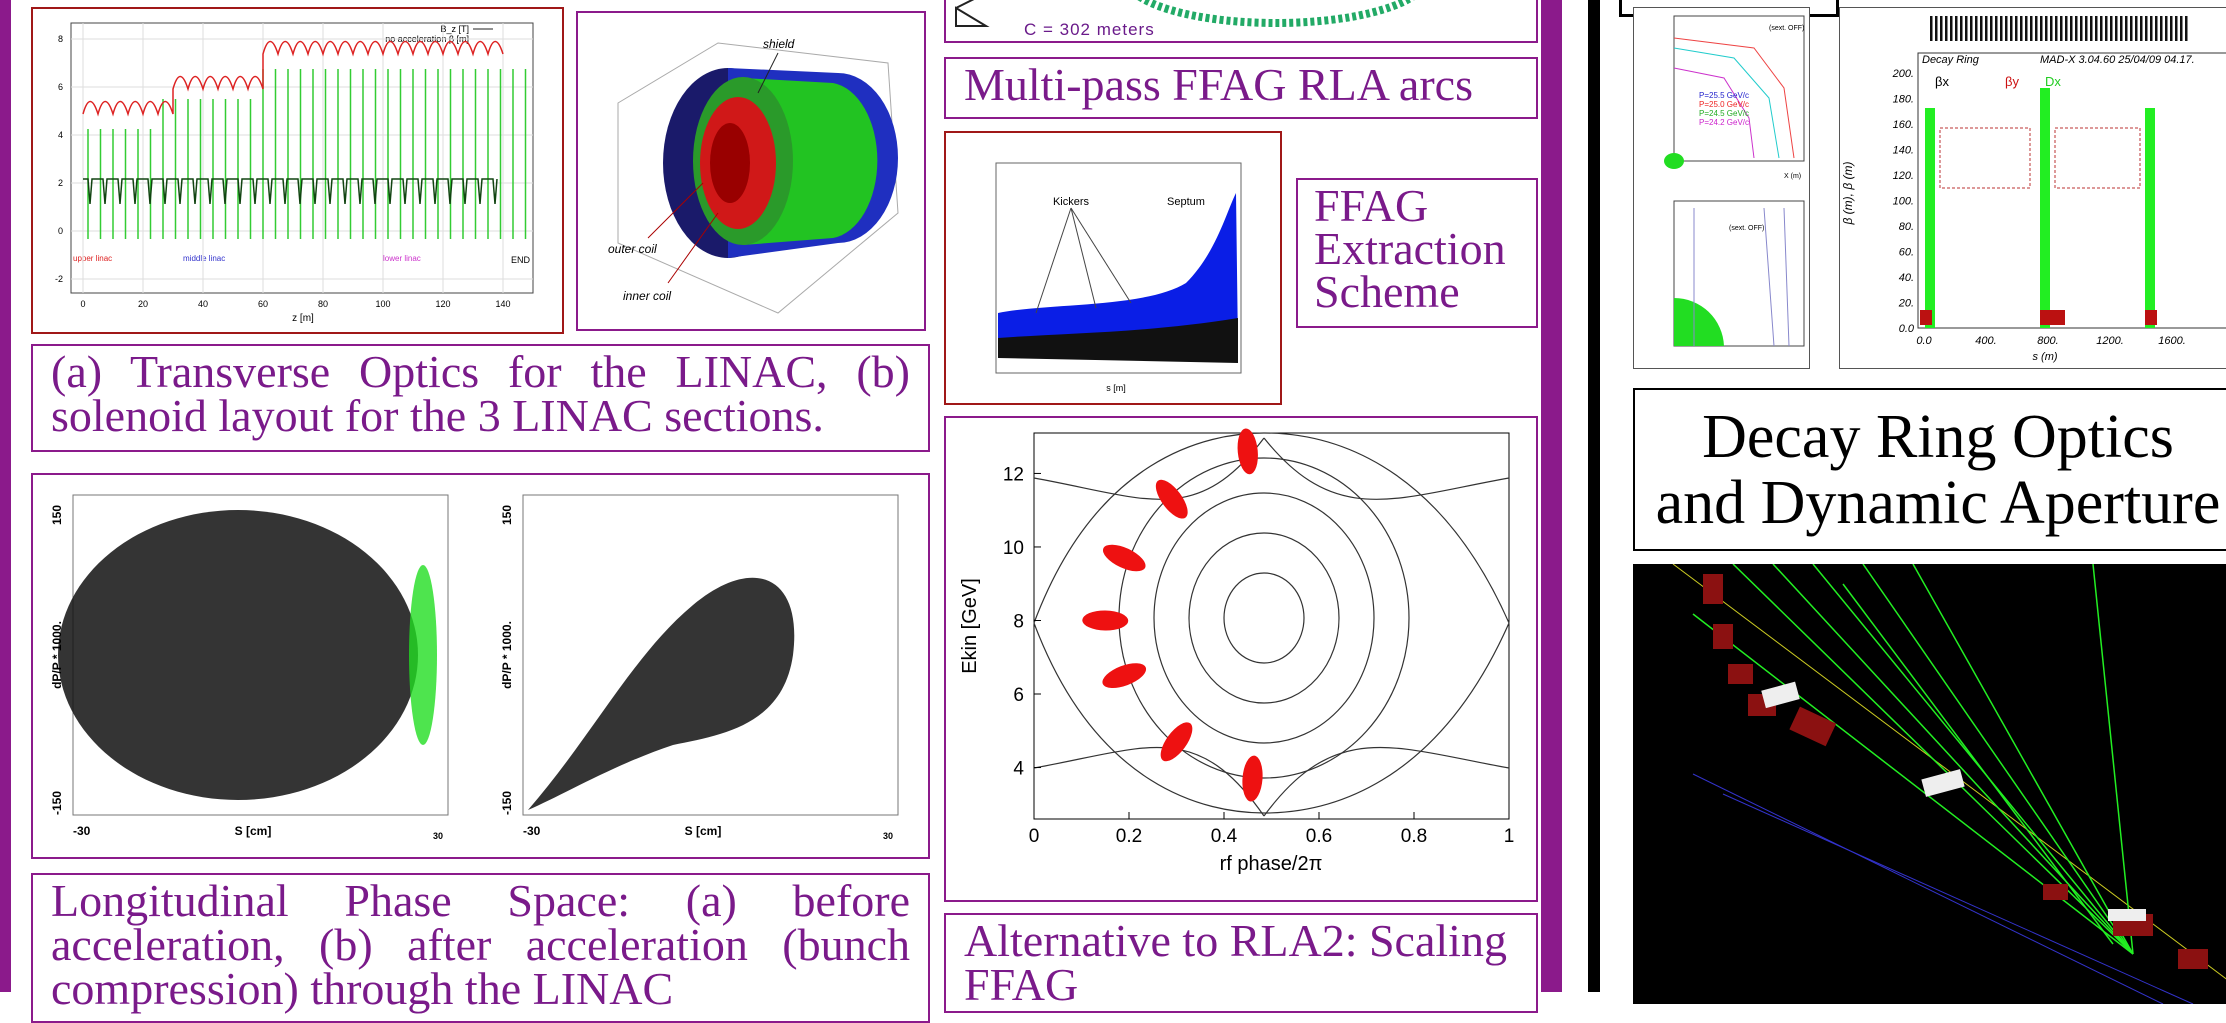  Describe the element at coordinates (2110, 341) in the screenshot. I see `x-tick-label: 1200.` at that location.